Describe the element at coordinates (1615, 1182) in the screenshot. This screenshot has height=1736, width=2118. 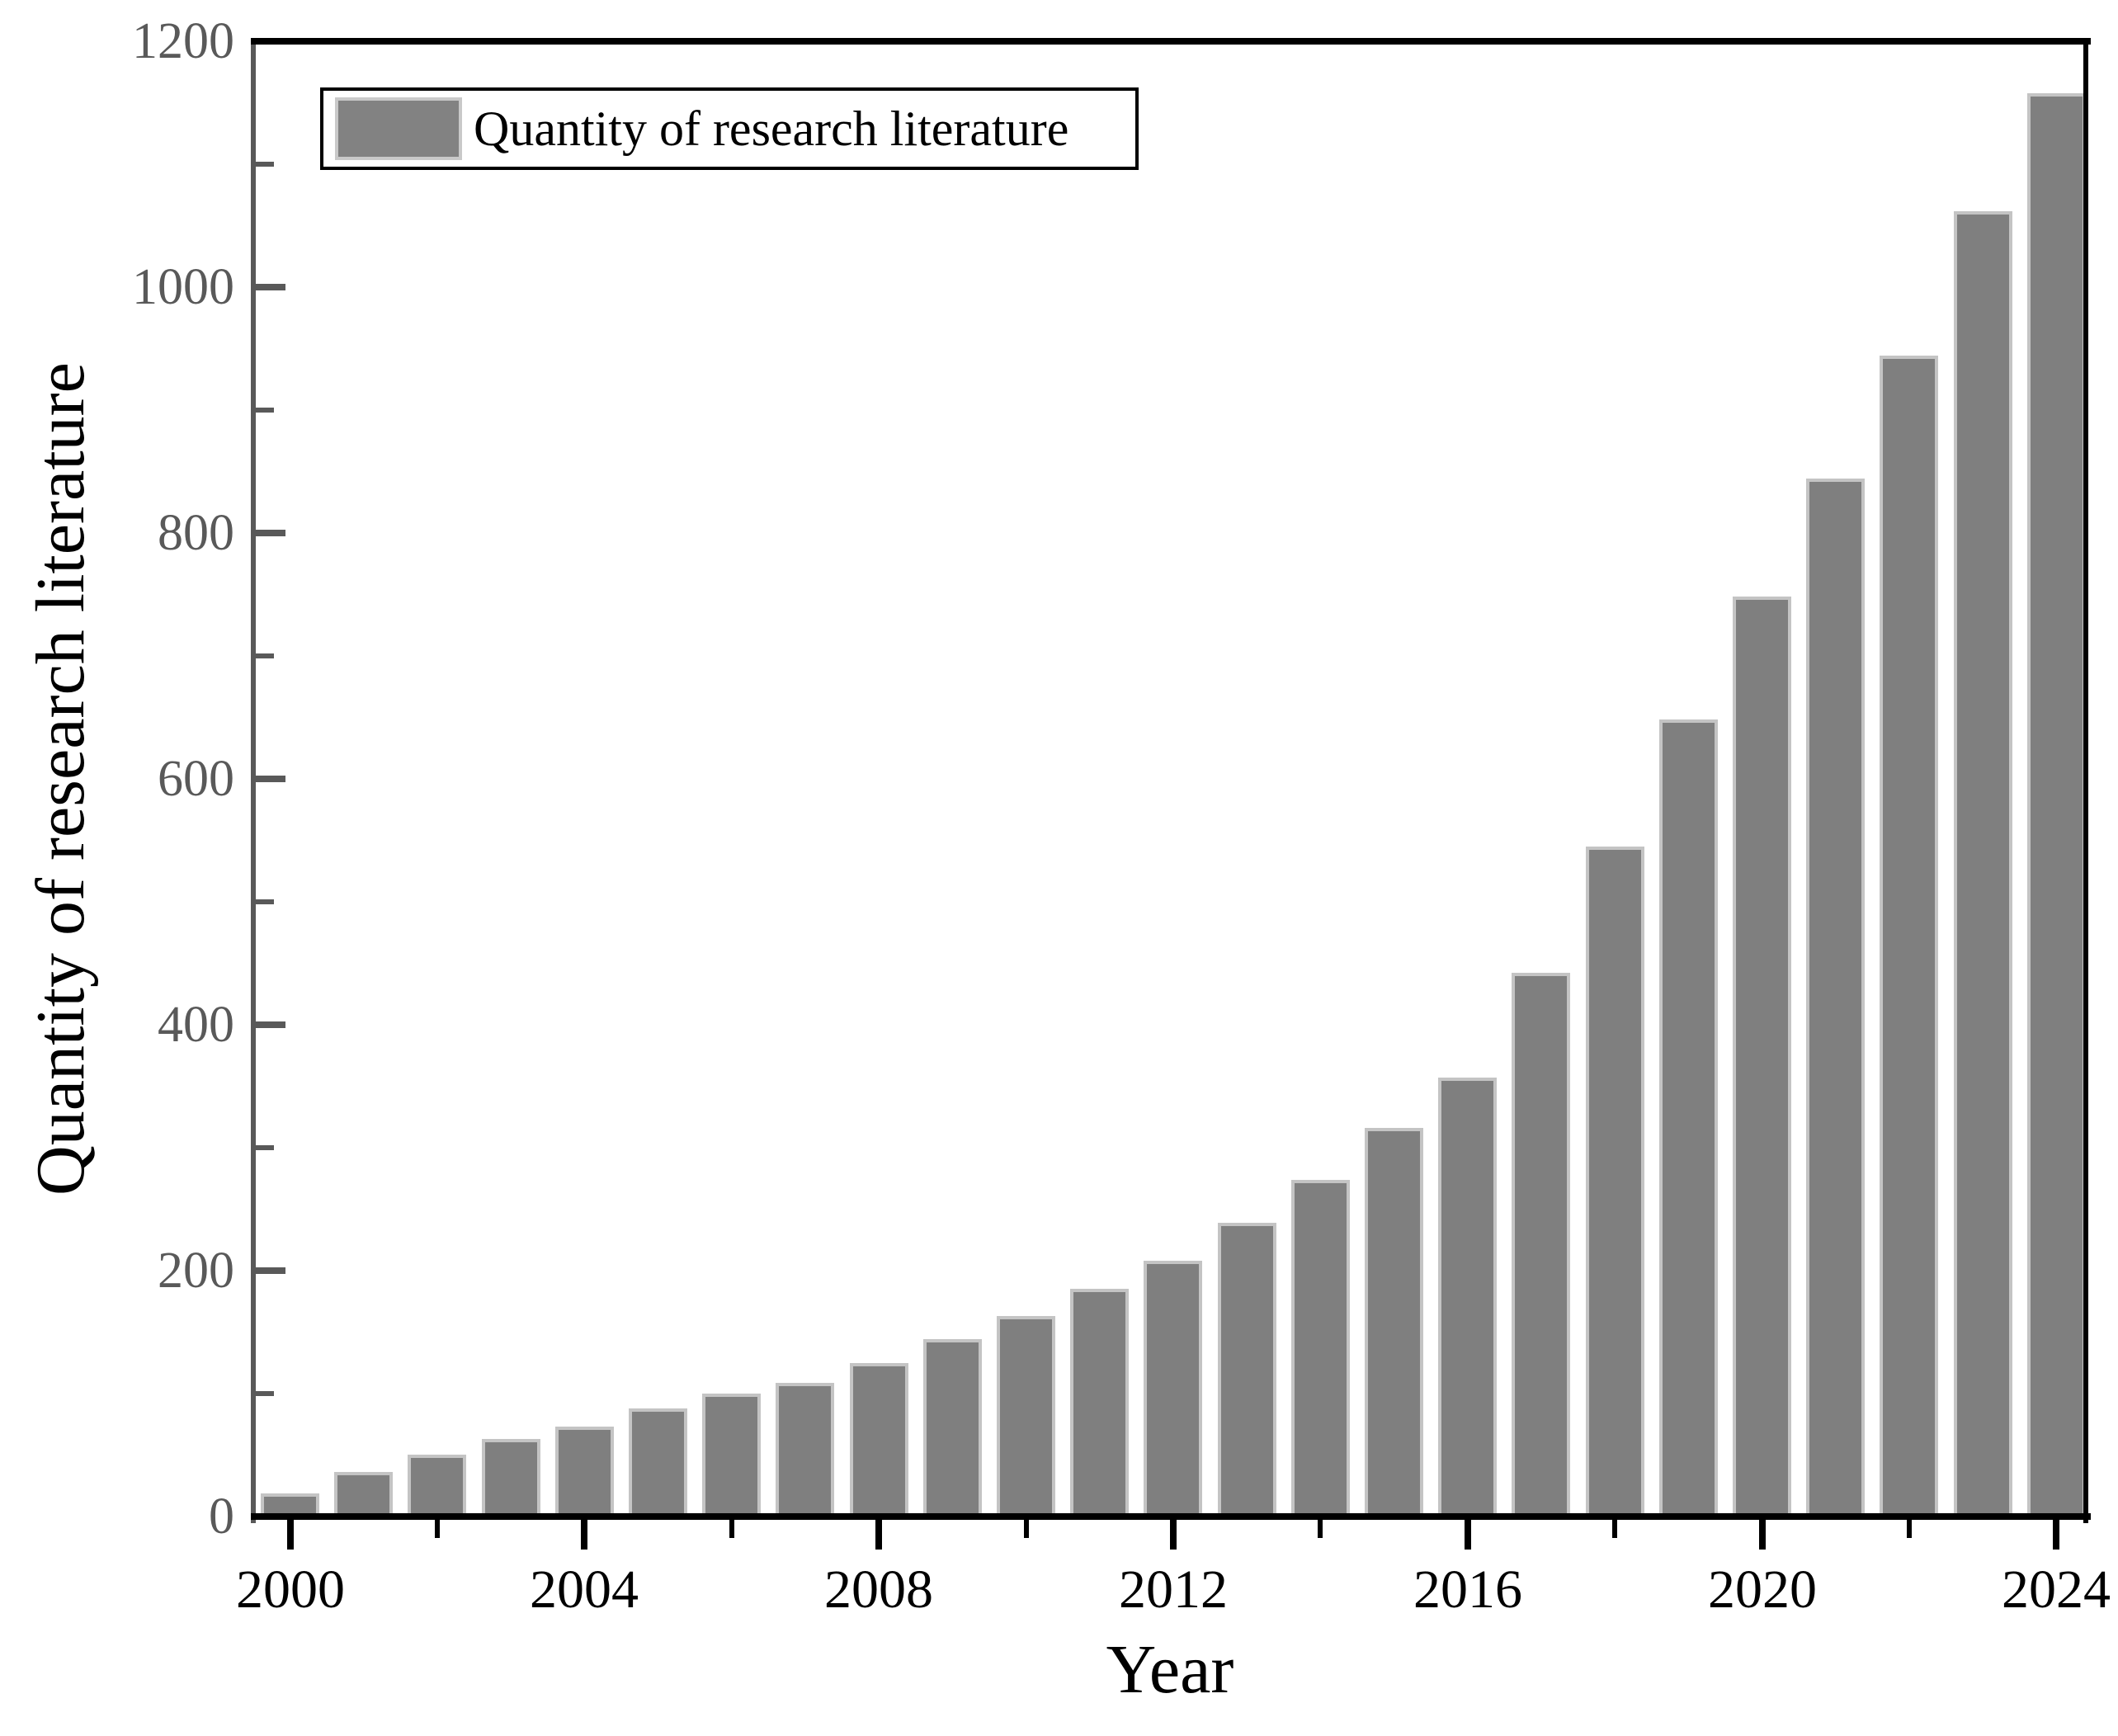
I see `bar-2018` at that location.